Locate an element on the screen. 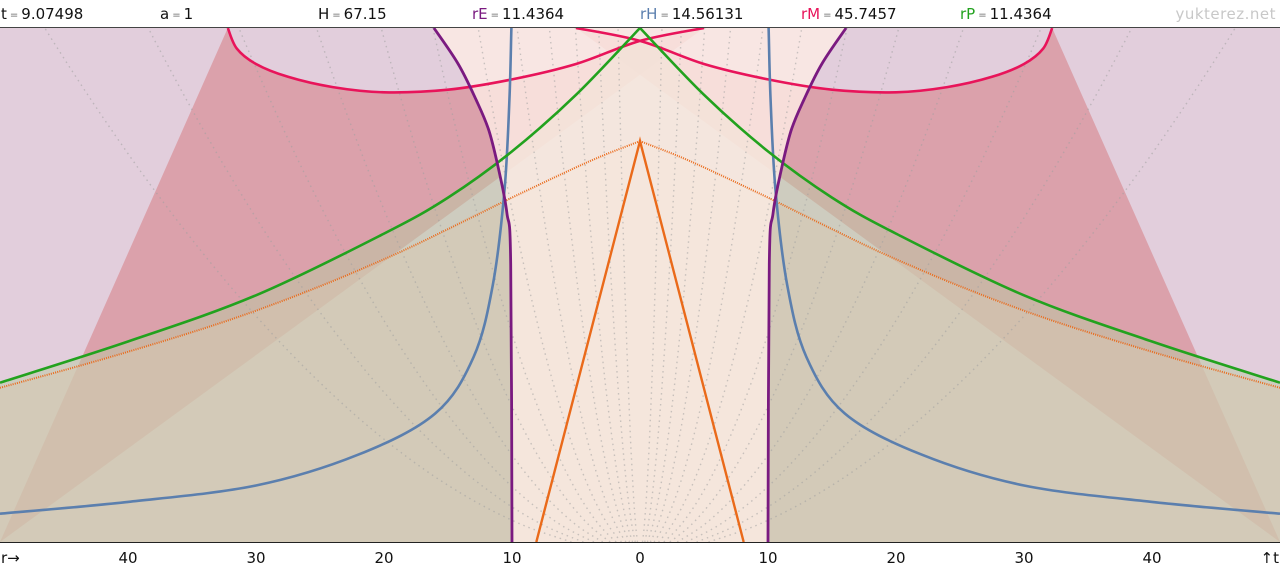 The image size is (1280, 571). x-axis: r→ 40 30 20 10 0 10 20 30 40 ↑t is located at coordinates (640, 556).